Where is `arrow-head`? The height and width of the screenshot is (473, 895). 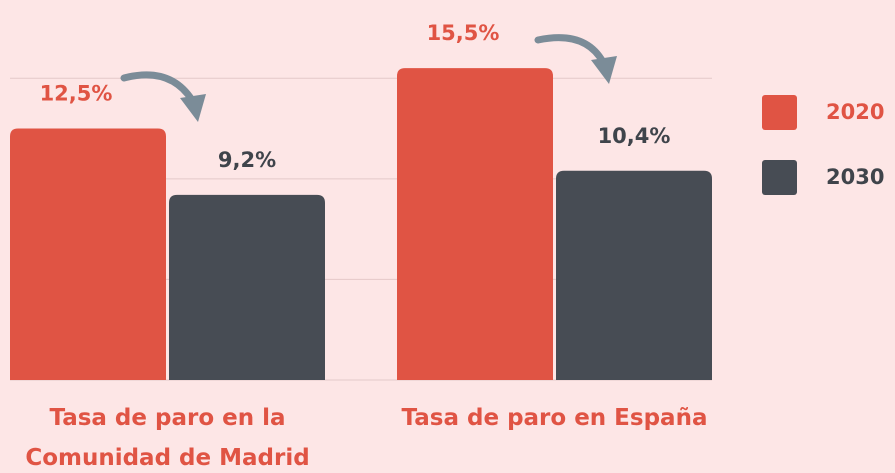
arrow-head is located at coordinates (398, 89).